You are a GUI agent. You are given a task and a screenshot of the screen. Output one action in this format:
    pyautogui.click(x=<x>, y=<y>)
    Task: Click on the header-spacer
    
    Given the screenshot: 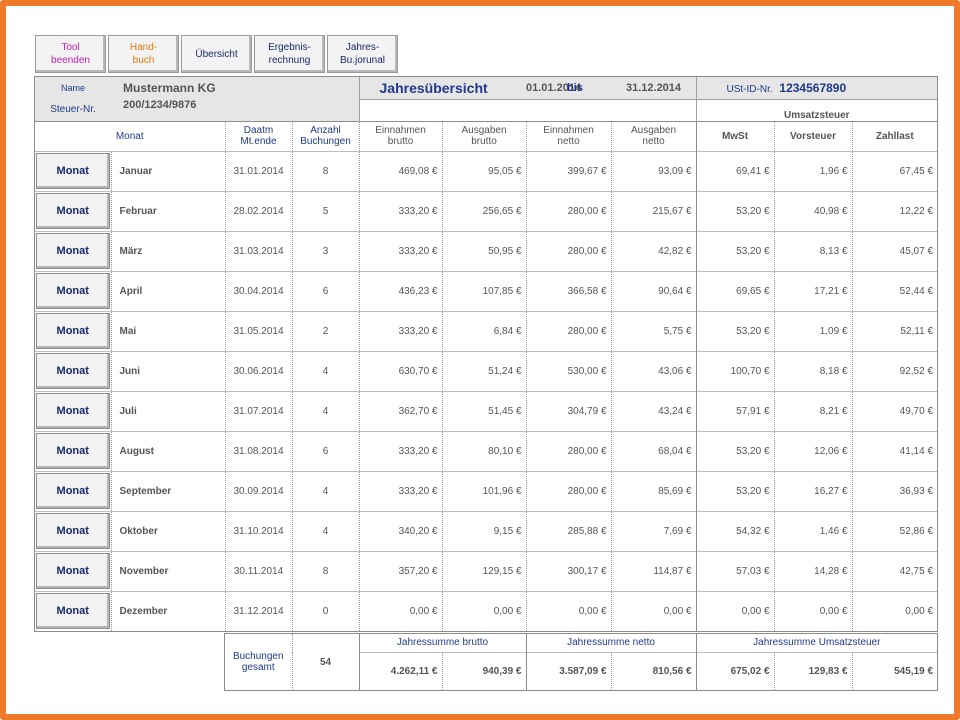 What is the action you would take?
    pyautogui.click(x=527, y=109)
    